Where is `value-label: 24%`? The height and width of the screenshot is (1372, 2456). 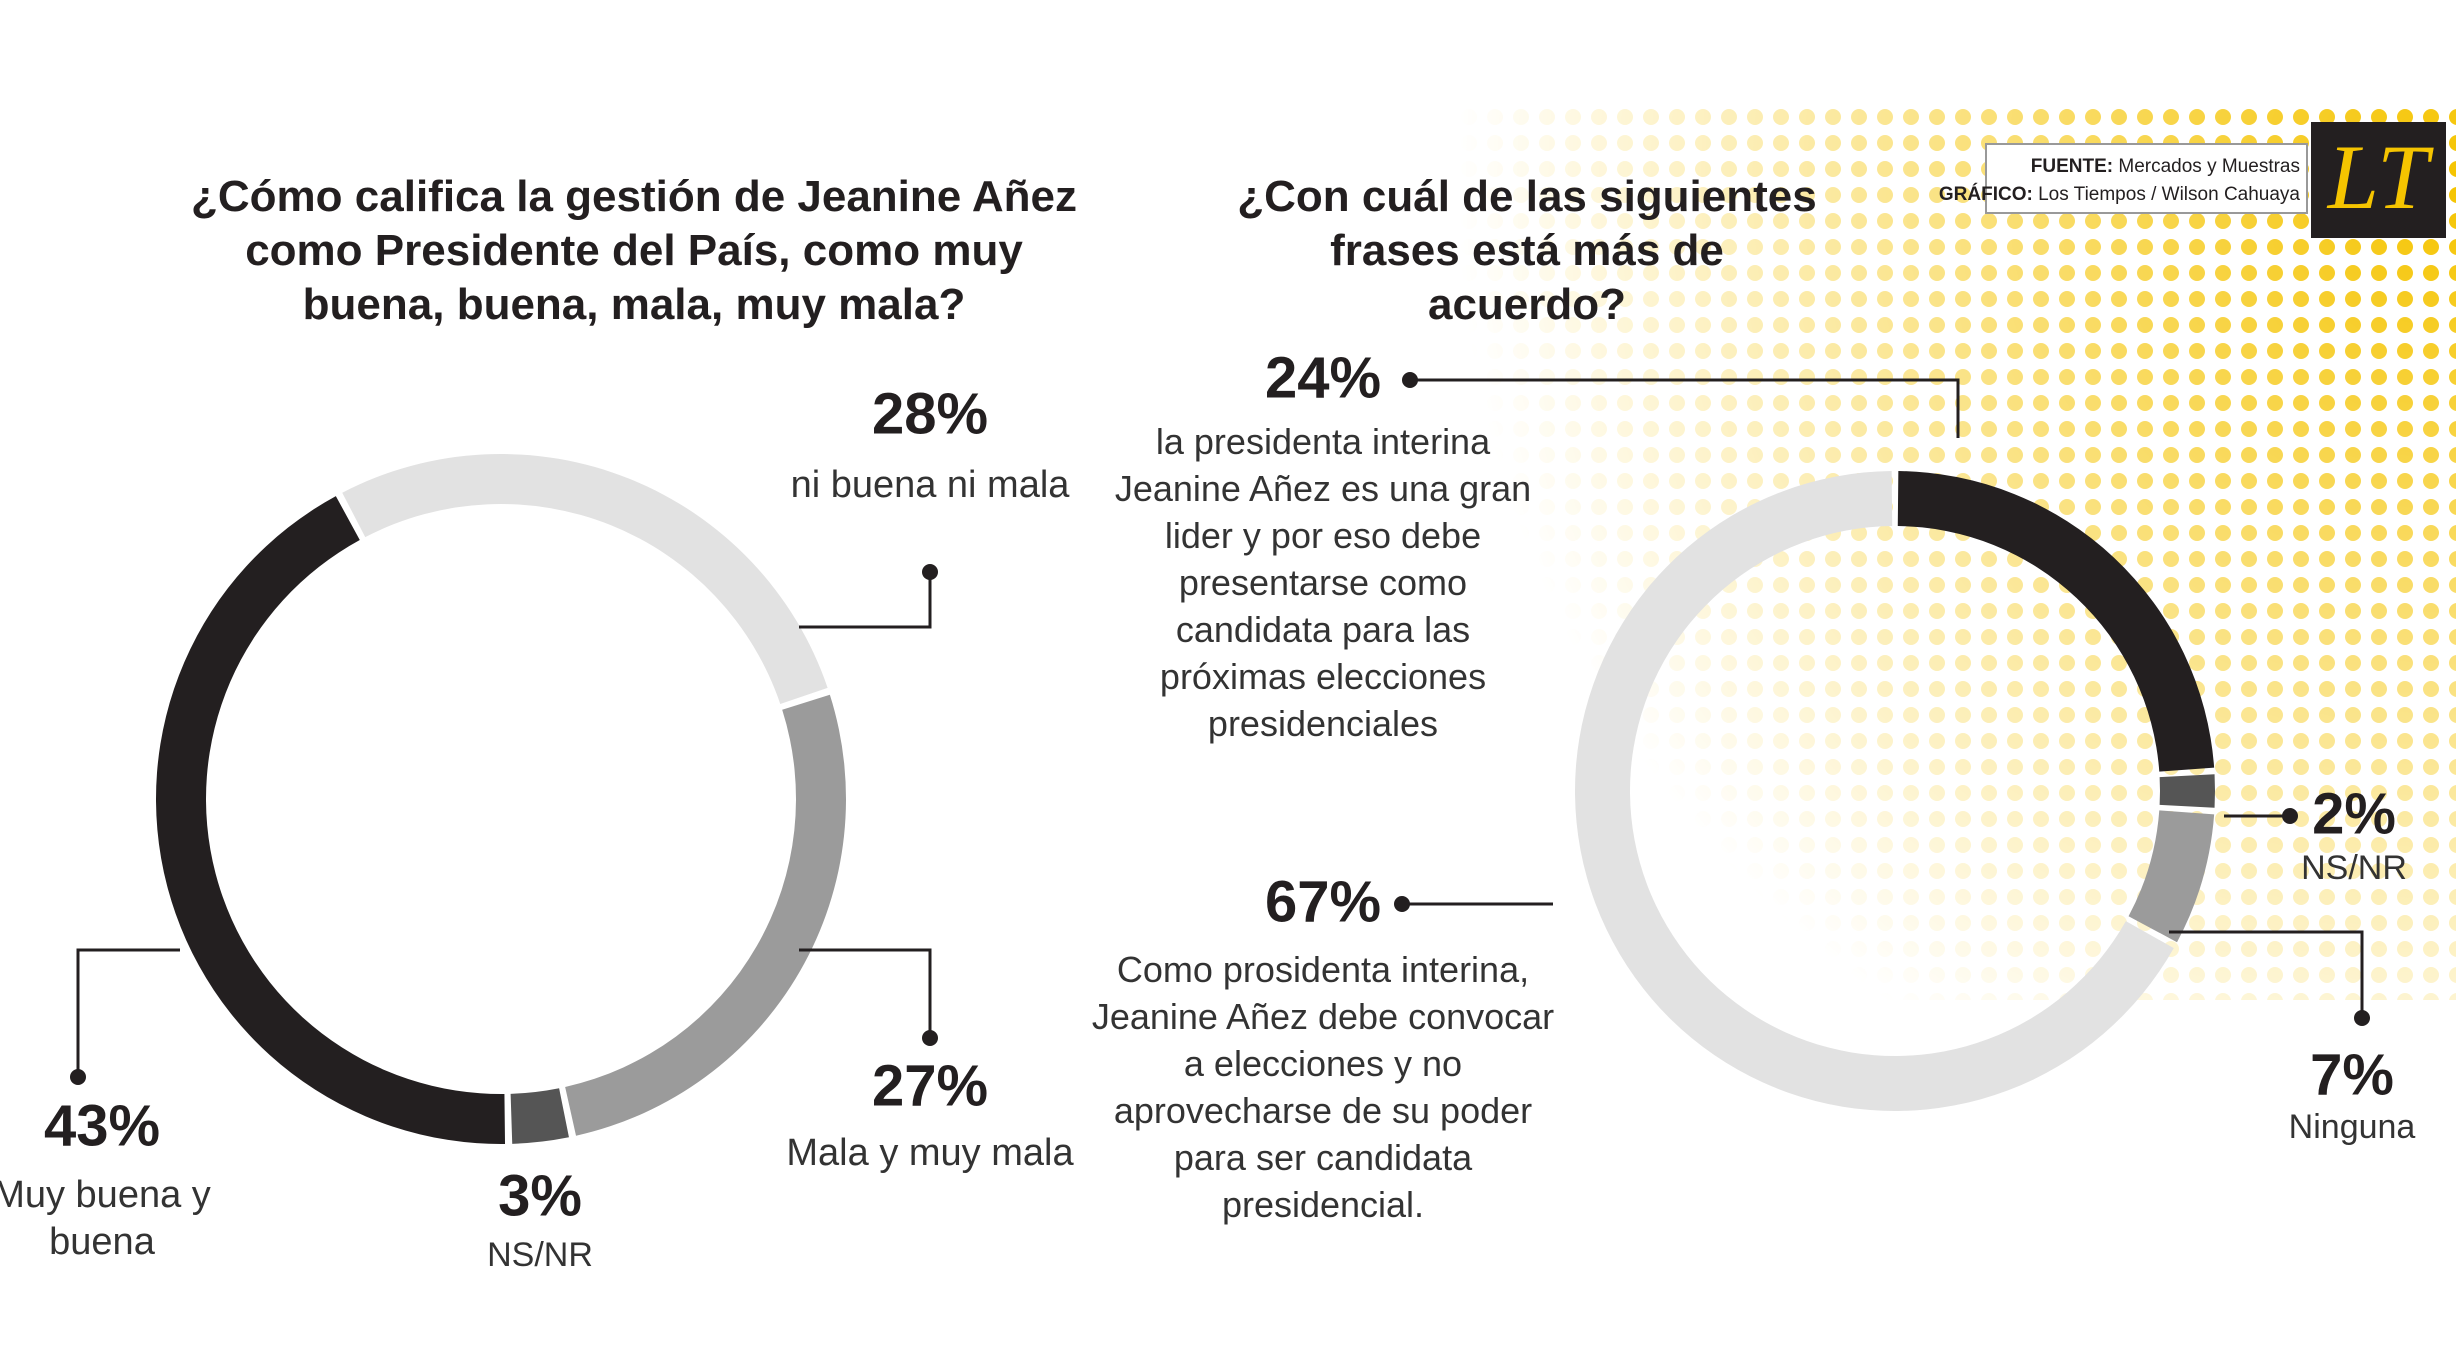 value-label: 24% is located at coordinates (1323, 377).